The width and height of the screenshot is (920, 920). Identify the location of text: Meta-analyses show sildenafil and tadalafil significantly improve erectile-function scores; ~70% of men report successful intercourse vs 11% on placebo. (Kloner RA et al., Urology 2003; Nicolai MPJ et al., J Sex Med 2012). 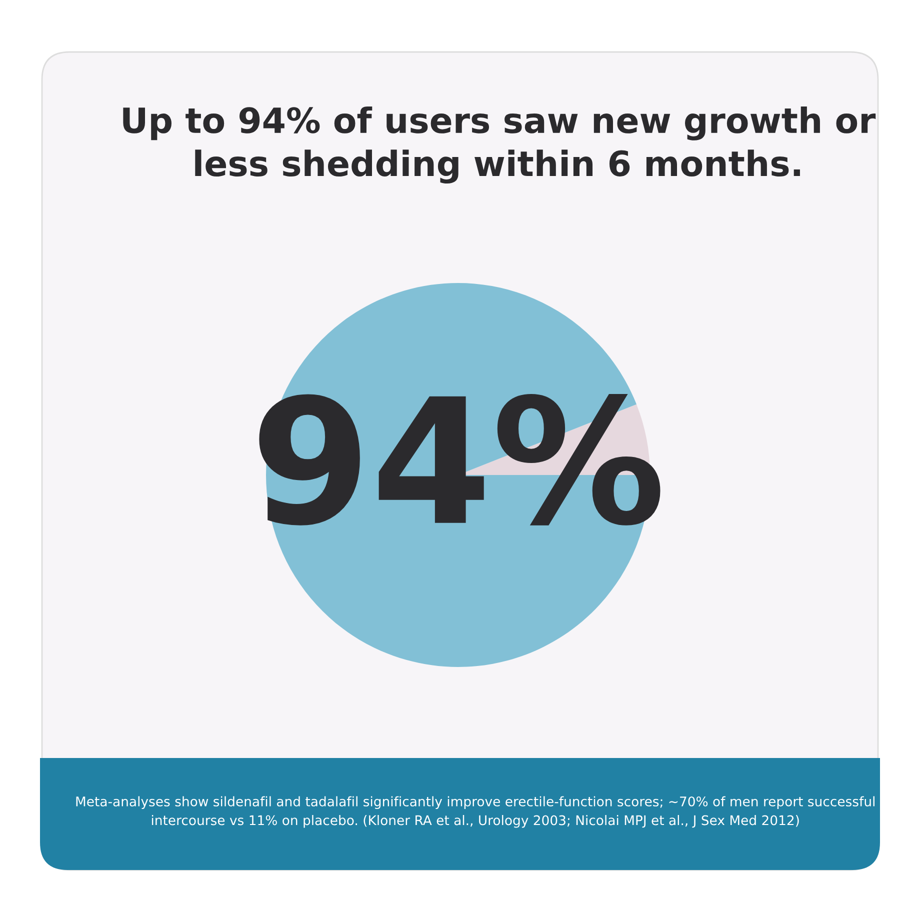
(475, 812).